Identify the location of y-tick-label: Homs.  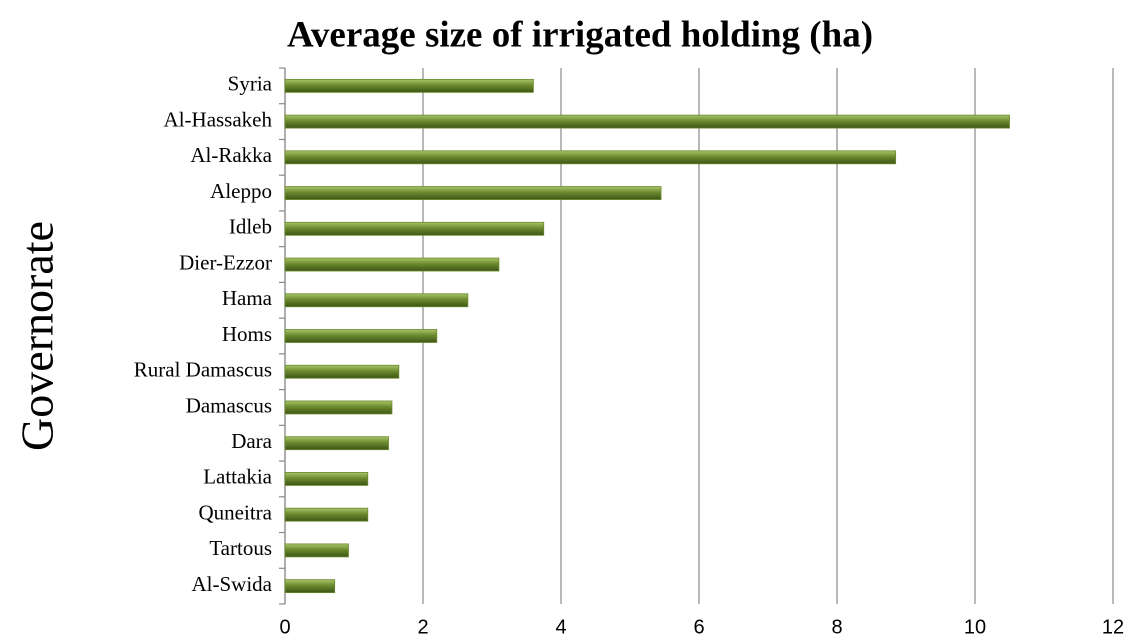
(247, 334).